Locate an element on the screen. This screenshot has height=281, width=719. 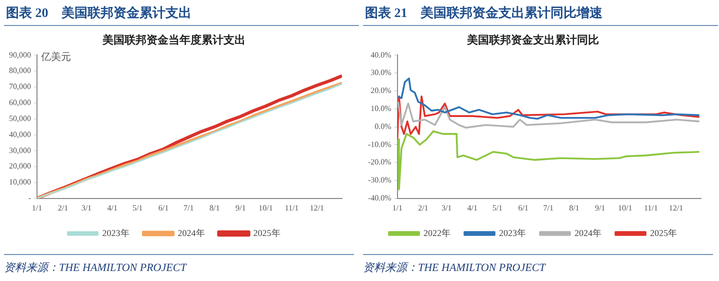
y-tick-label: 10.0% is located at coordinates (381, 108).